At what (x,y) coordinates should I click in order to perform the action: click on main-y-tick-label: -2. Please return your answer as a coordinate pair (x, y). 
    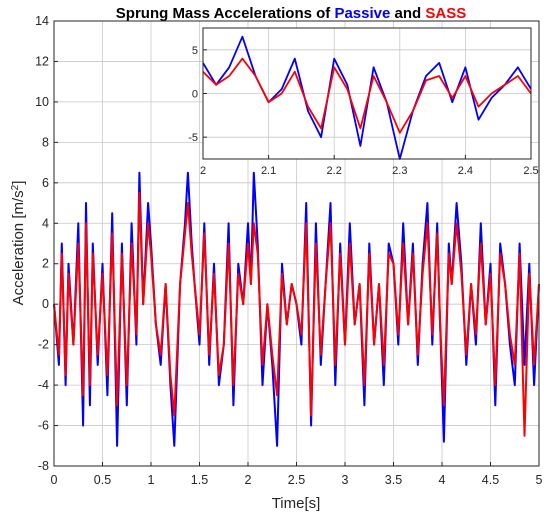
    Looking at the image, I should click on (43, 345).